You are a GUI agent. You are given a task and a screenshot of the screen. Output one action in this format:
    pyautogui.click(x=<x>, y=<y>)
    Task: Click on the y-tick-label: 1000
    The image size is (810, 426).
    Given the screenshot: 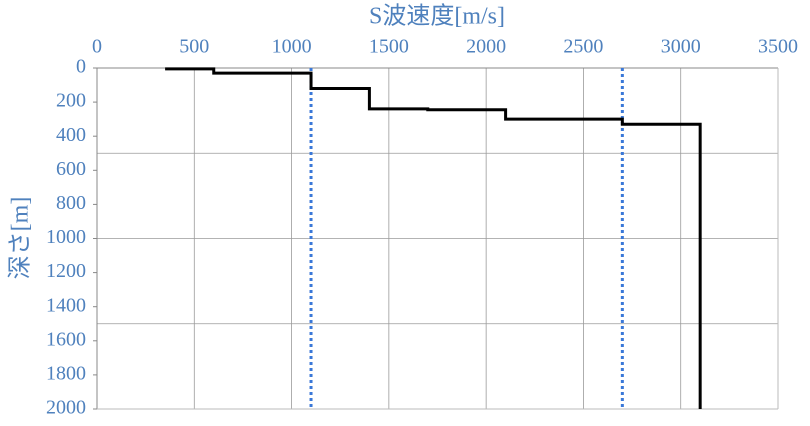 What is the action you would take?
    pyautogui.click(x=66, y=237)
    